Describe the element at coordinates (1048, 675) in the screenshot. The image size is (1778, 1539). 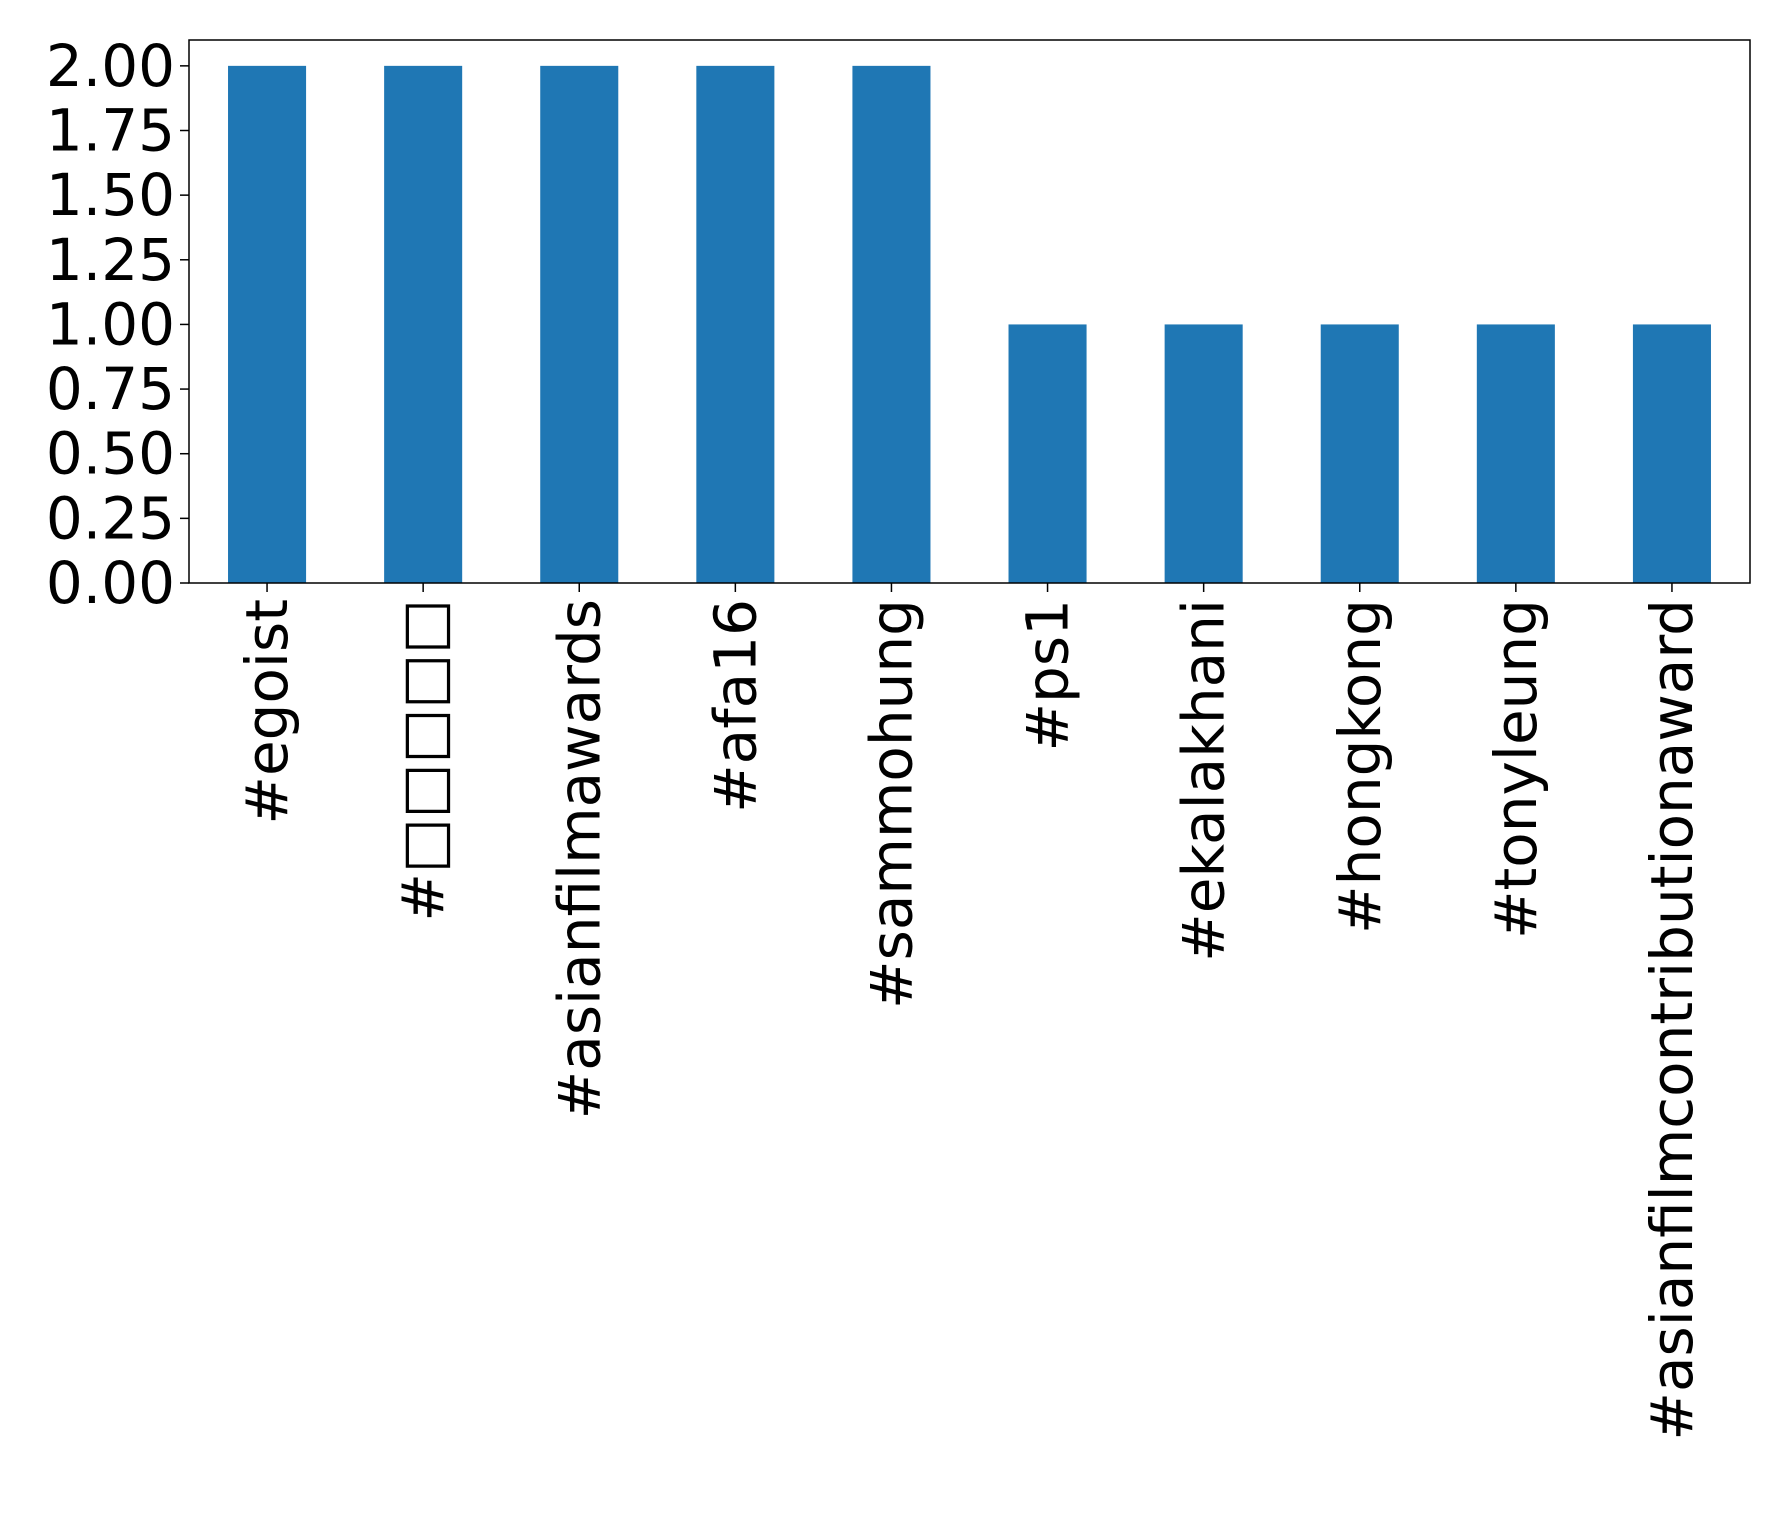
I see `x-tick-label-5: #ps1` at that location.